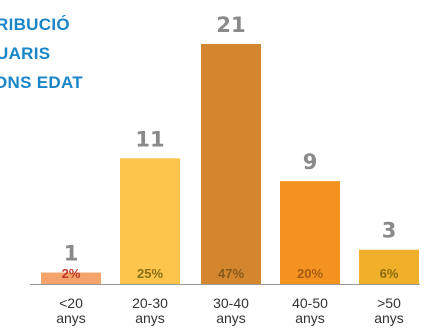 This screenshot has width=429, height=329. I want to click on category-label-0-line-2: anys, so click(71, 318).